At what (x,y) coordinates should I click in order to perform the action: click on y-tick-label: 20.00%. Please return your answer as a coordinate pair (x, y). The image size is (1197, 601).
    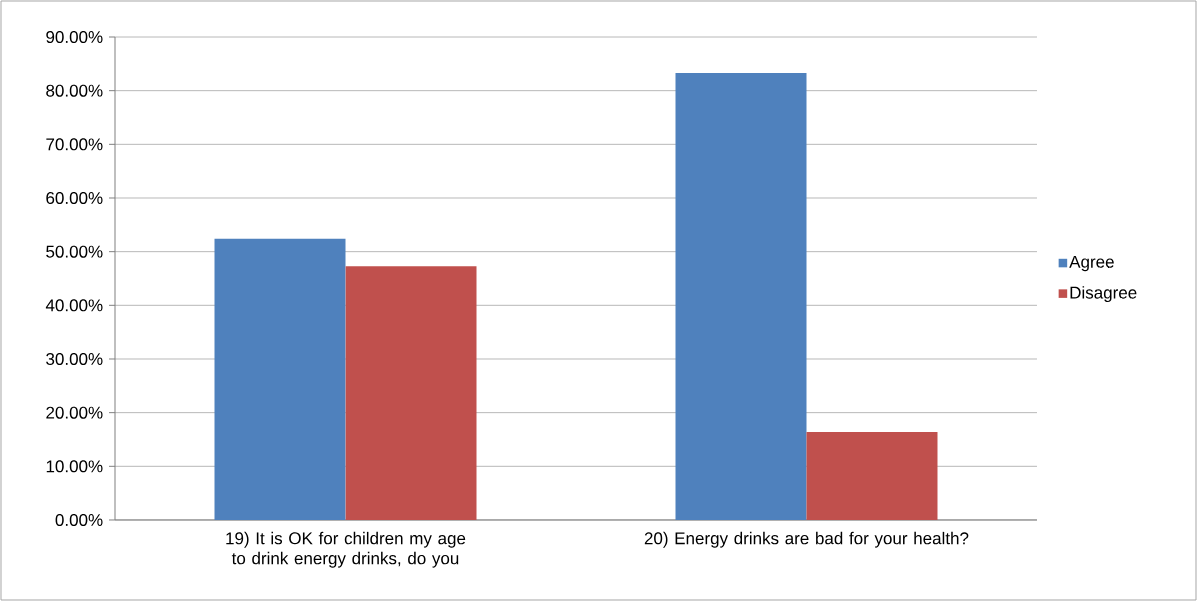
    Looking at the image, I should click on (74, 412).